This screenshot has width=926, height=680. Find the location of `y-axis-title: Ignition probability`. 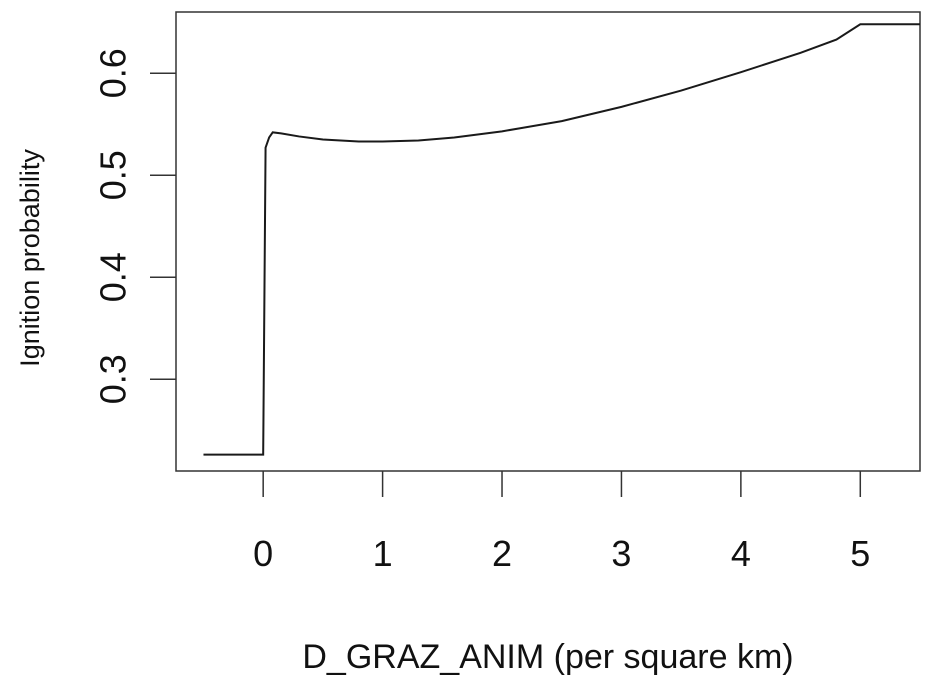

y-axis-title: Ignition probability is located at coordinates (30, 258).